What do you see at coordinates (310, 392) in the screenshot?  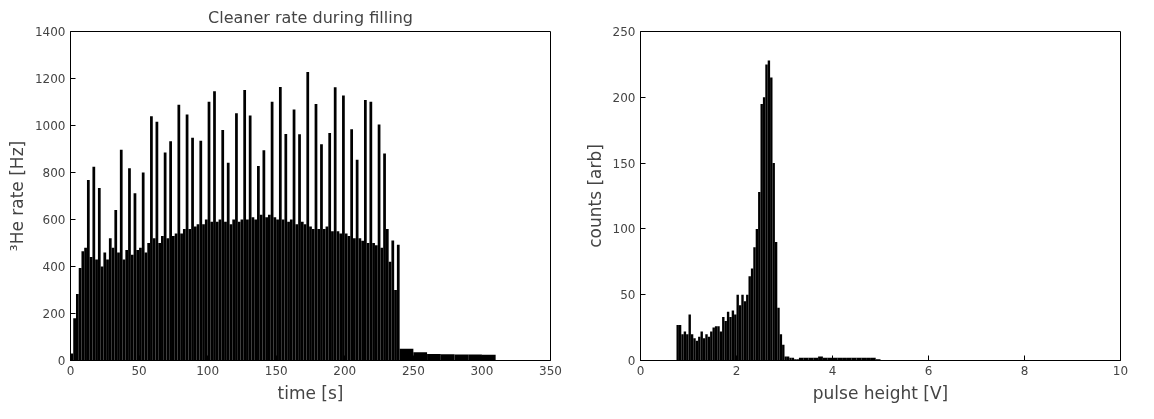 I see `x-axis-title: time [s]` at bounding box center [310, 392].